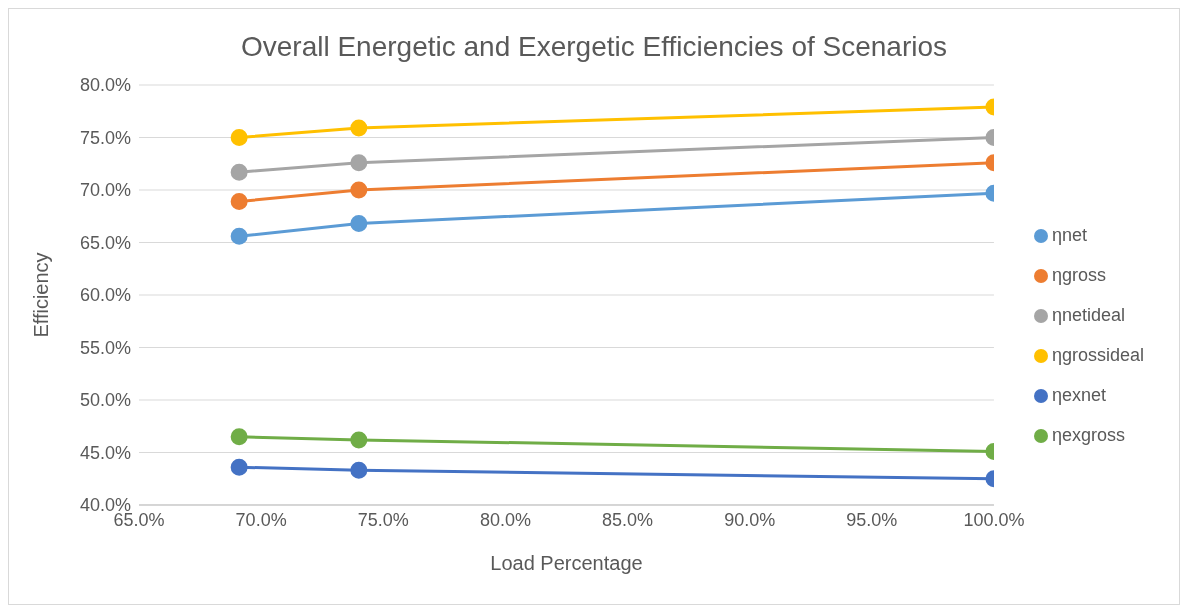  Describe the element at coordinates (628, 519) in the screenshot. I see `x-tick-label: 85.0%` at that location.